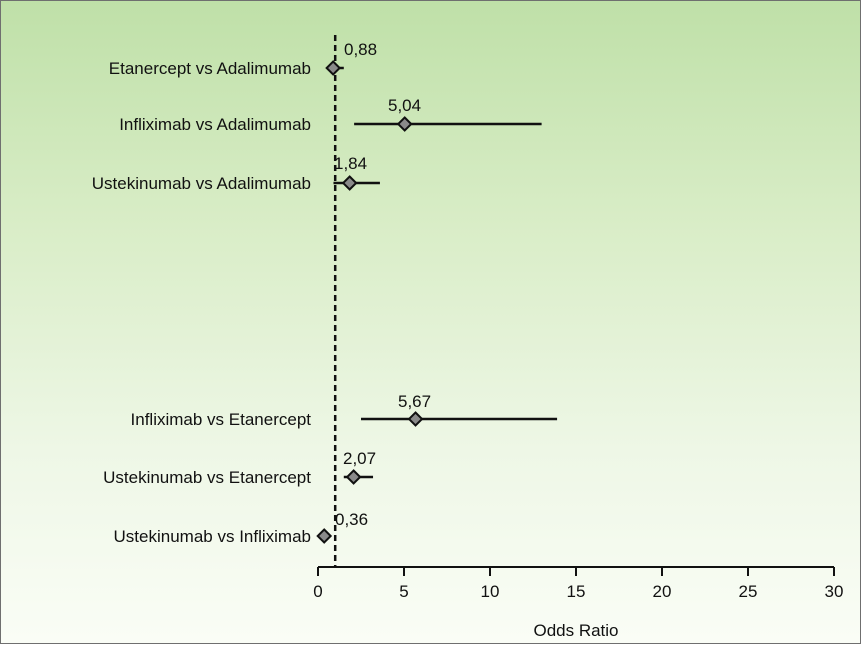  Describe the element at coordinates (350, 163) in the screenshot. I see `value-label: 1,84` at that location.